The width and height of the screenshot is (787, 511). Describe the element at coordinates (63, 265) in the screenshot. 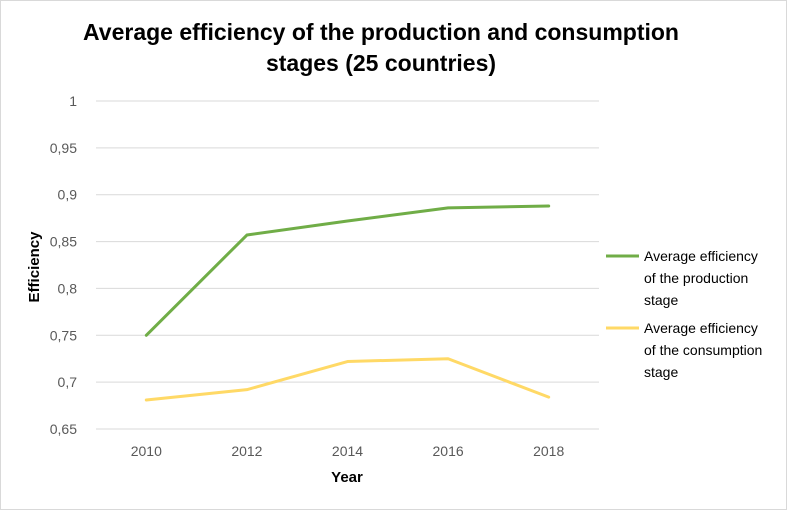

I see `y-axis-ticks: 0,65 0,7 0,75 0,8 0,85 0,9 0,95 1` at that location.